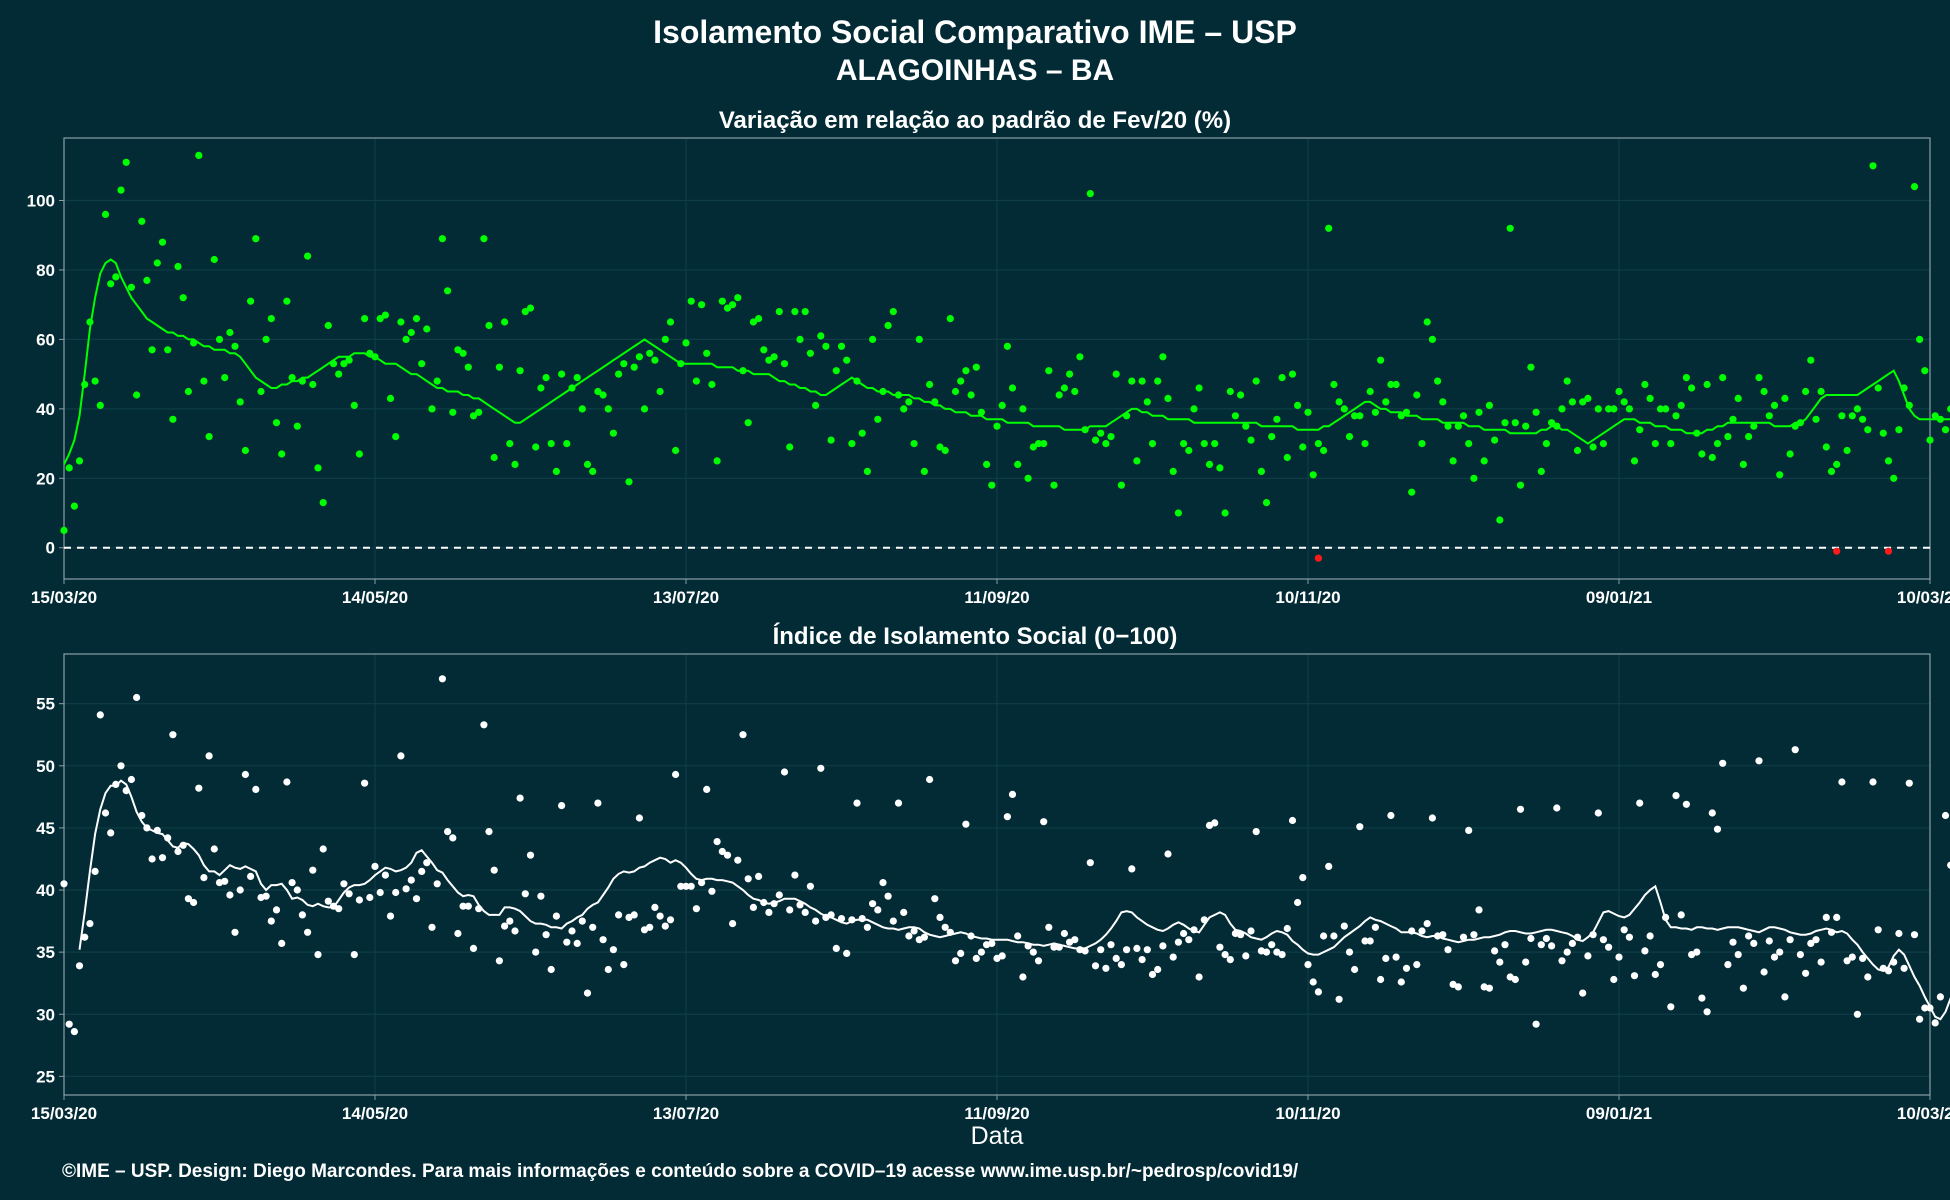 Image resolution: width=1950 pixels, height=1200 pixels. I want to click on panel1-negative-point, so click(1318, 558).